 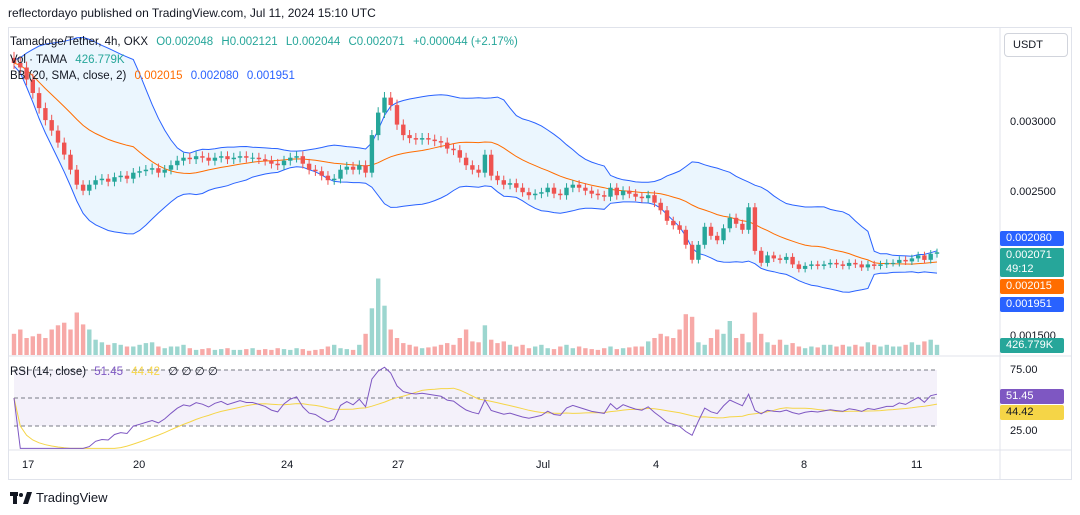 I want to click on volume-label: Vol · TAMA, so click(x=39, y=60).